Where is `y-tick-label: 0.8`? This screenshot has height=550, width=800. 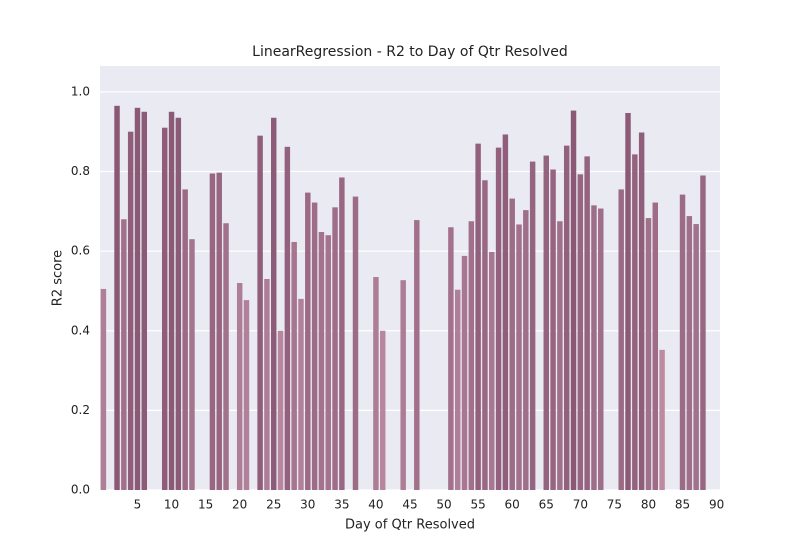 y-tick-label: 0.8 is located at coordinates (80, 171).